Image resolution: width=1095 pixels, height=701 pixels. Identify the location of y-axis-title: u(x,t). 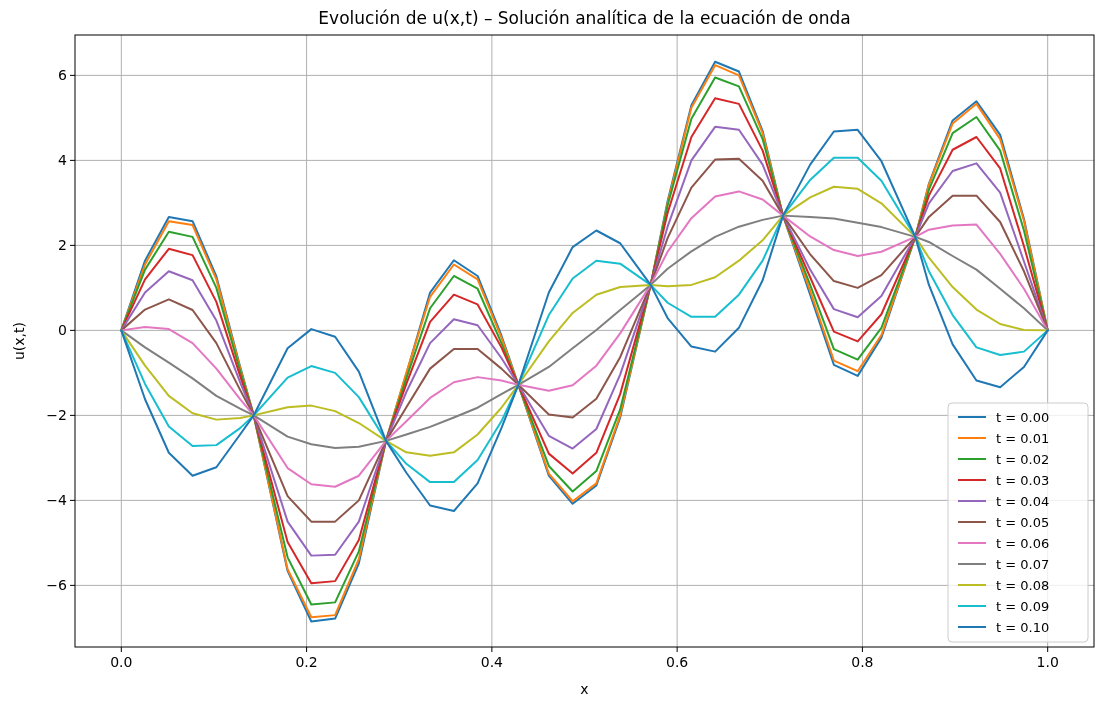
(19, 341).